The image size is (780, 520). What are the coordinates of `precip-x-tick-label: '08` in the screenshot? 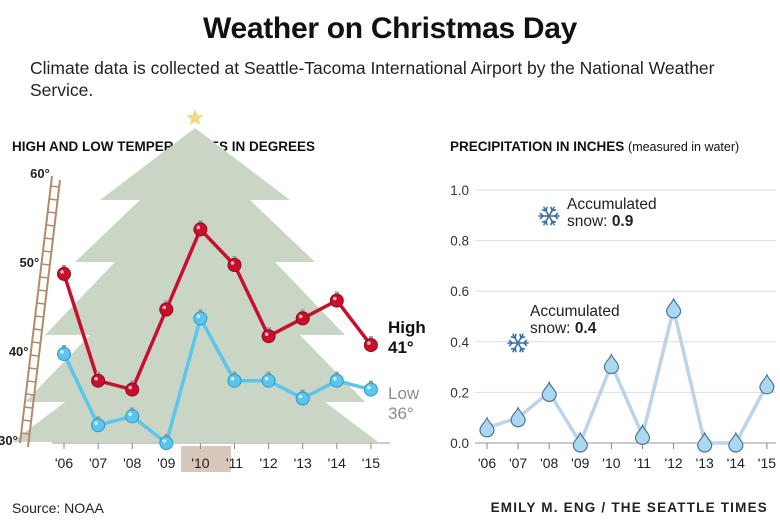 It's located at (549, 463).